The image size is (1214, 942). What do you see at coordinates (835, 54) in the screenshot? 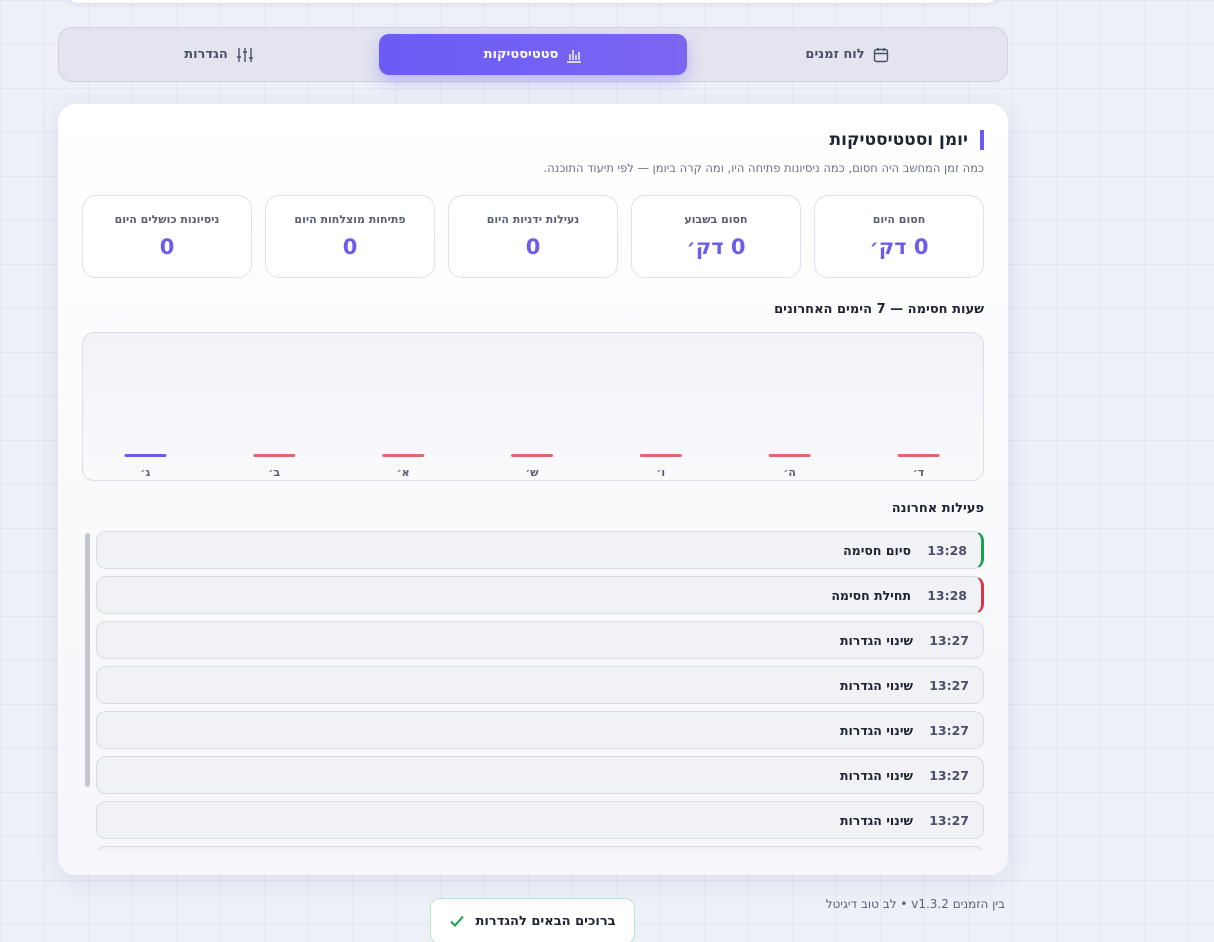
I see `tab-label: לוח זמנים` at bounding box center [835, 54].